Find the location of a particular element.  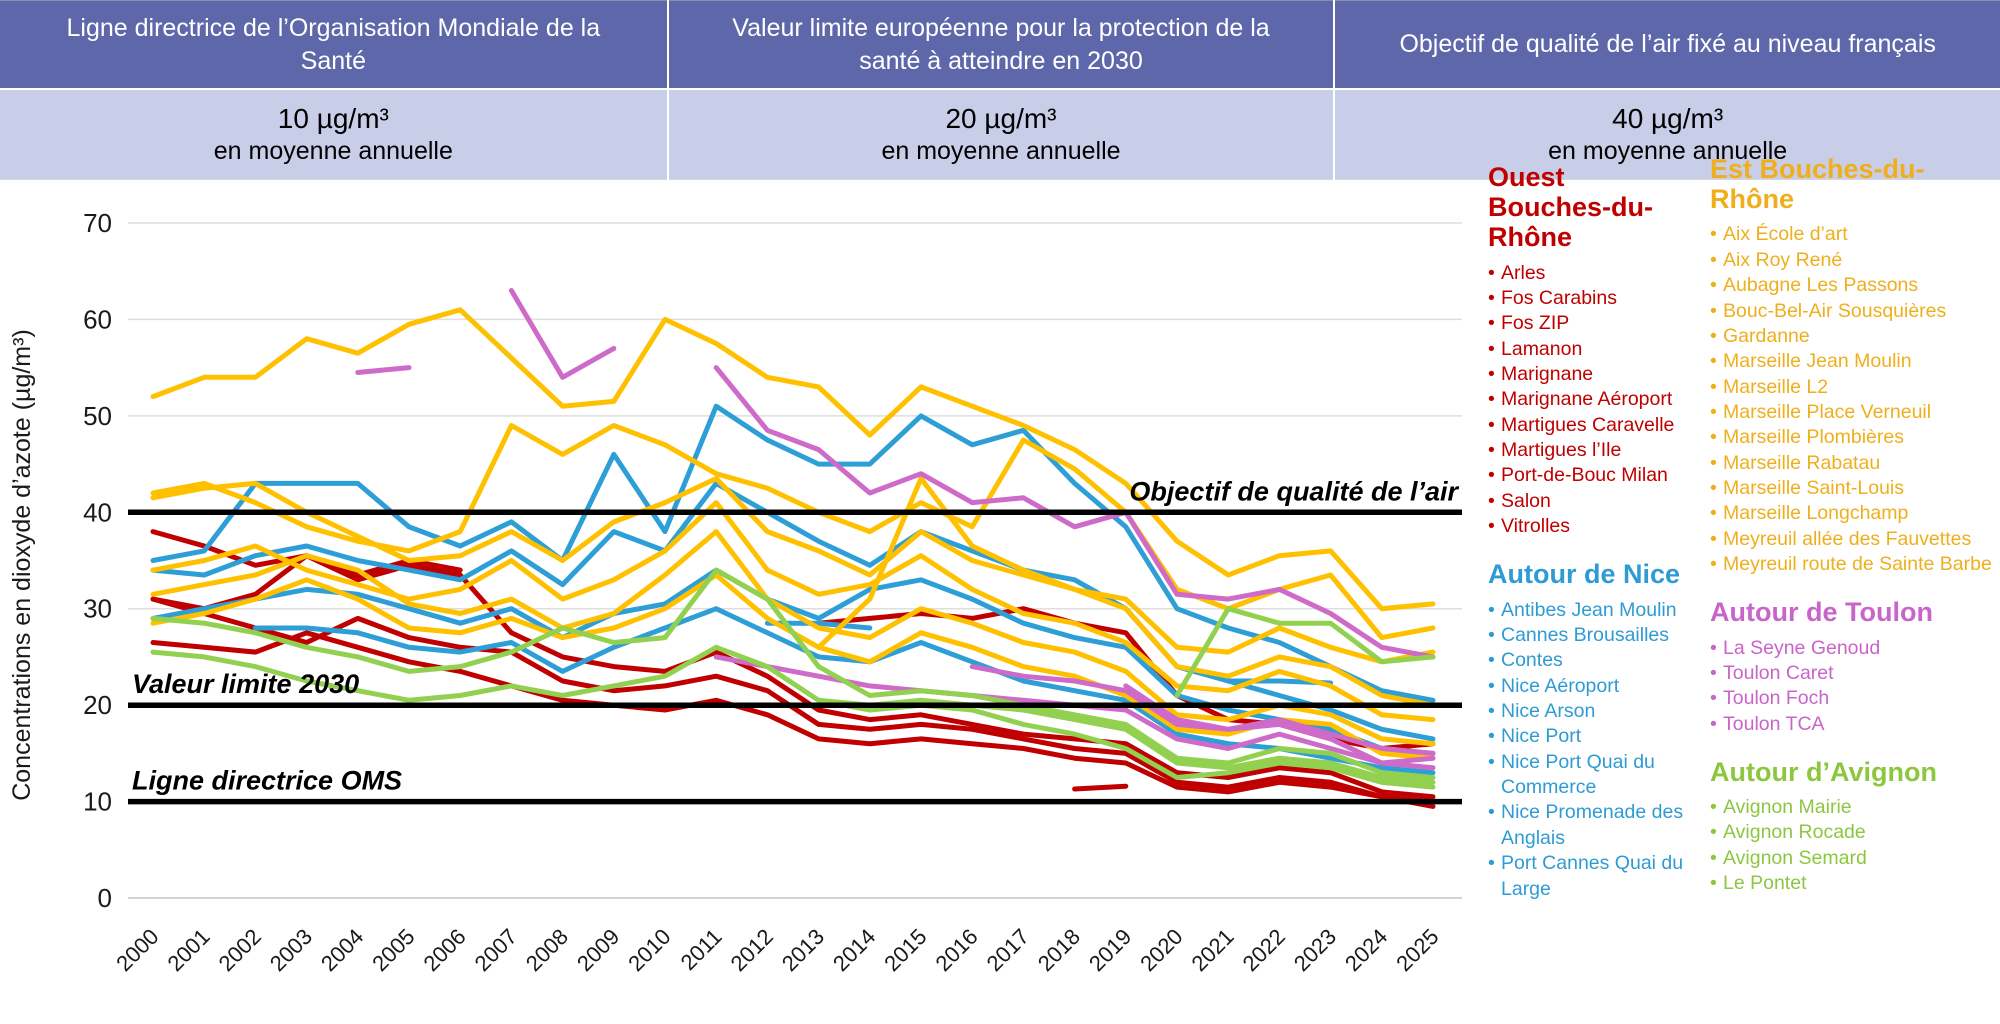

threshold-value: 10 µg/m³ is located at coordinates (333, 118).